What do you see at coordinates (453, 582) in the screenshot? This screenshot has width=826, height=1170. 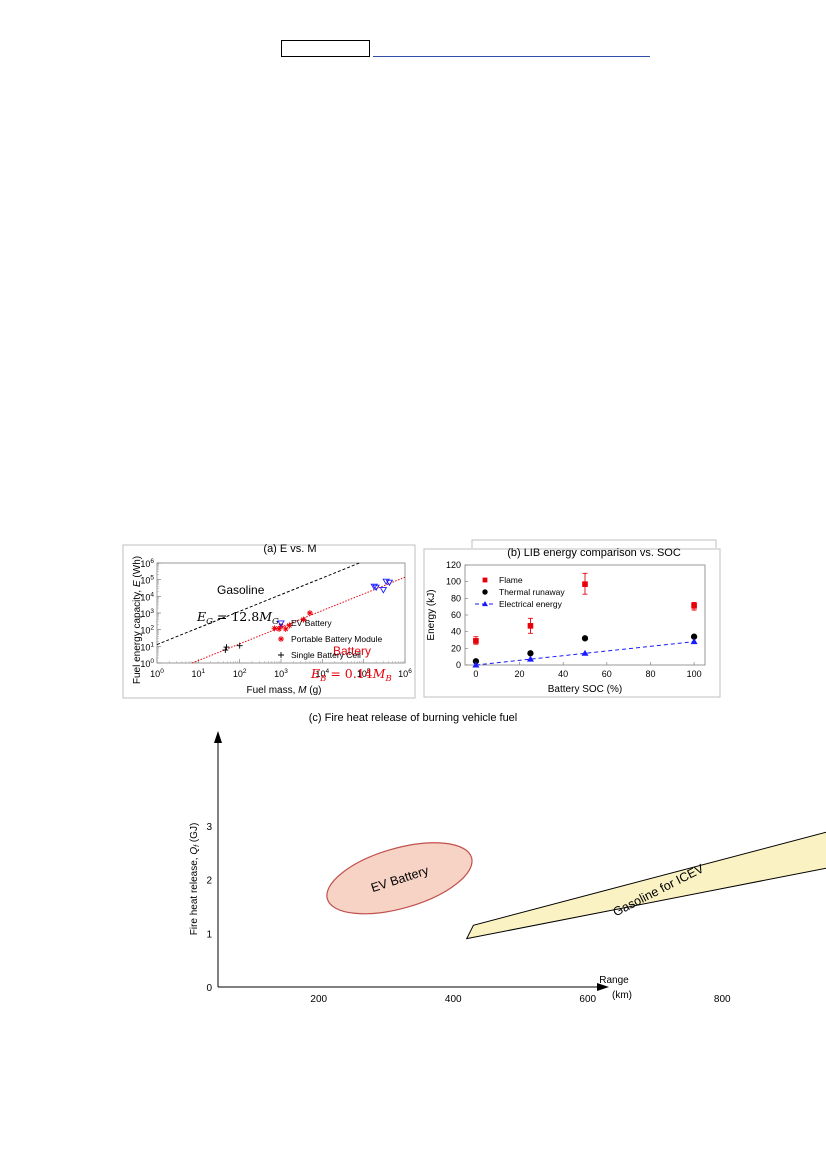 I see `chart-b-ytick-label: 100` at bounding box center [453, 582].